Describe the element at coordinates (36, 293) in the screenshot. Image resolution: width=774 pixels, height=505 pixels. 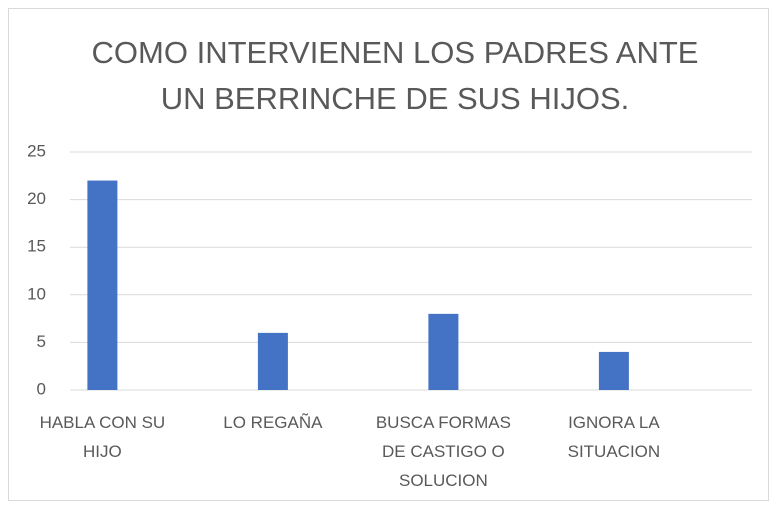
I see `y-tick-label: 10` at that location.